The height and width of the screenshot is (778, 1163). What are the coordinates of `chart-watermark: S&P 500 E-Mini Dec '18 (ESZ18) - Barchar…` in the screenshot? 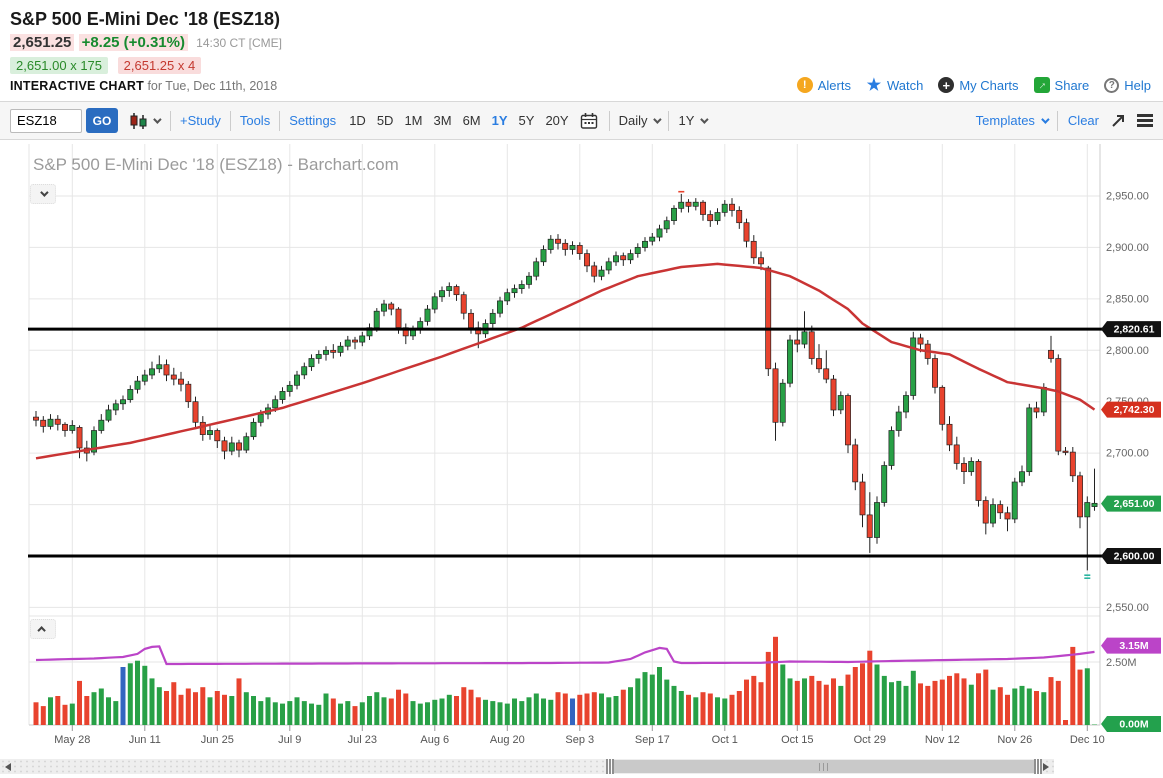 It's located at (216, 164).